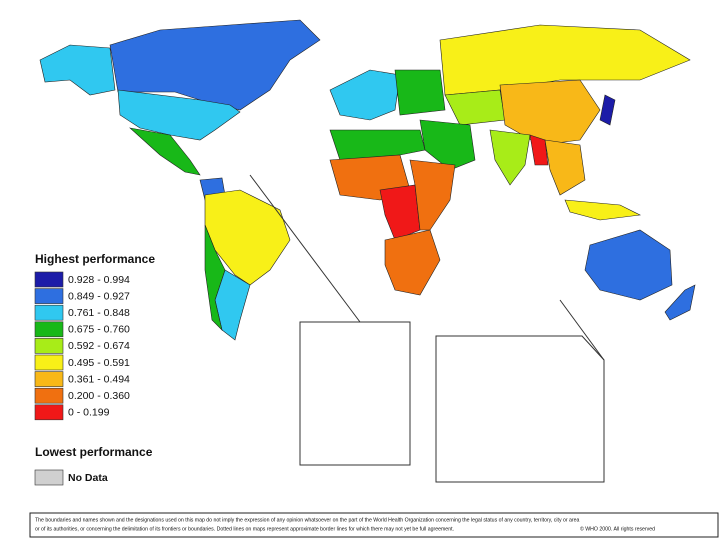 The width and height of the screenshot is (720, 540). What do you see at coordinates (99, 346) in the screenshot?
I see `legend-label: 0.592 - 0.674` at bounding box center [99, 346].